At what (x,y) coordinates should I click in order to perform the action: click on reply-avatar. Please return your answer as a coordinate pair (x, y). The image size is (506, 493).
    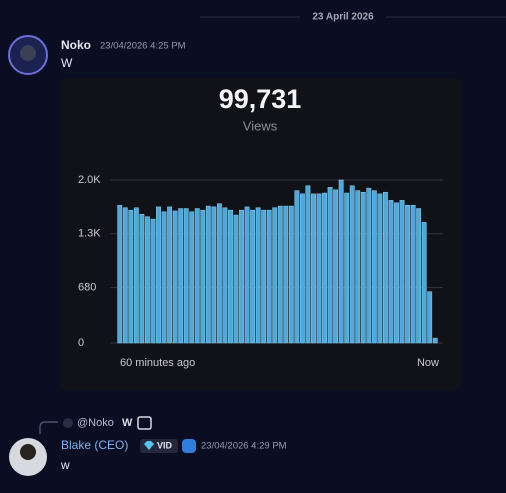
    Looking at the image, I should click on (68, 423).